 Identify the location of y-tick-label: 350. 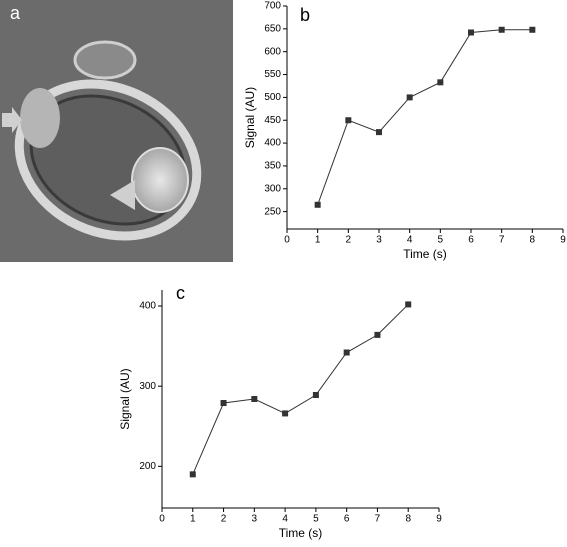
(272, 166).